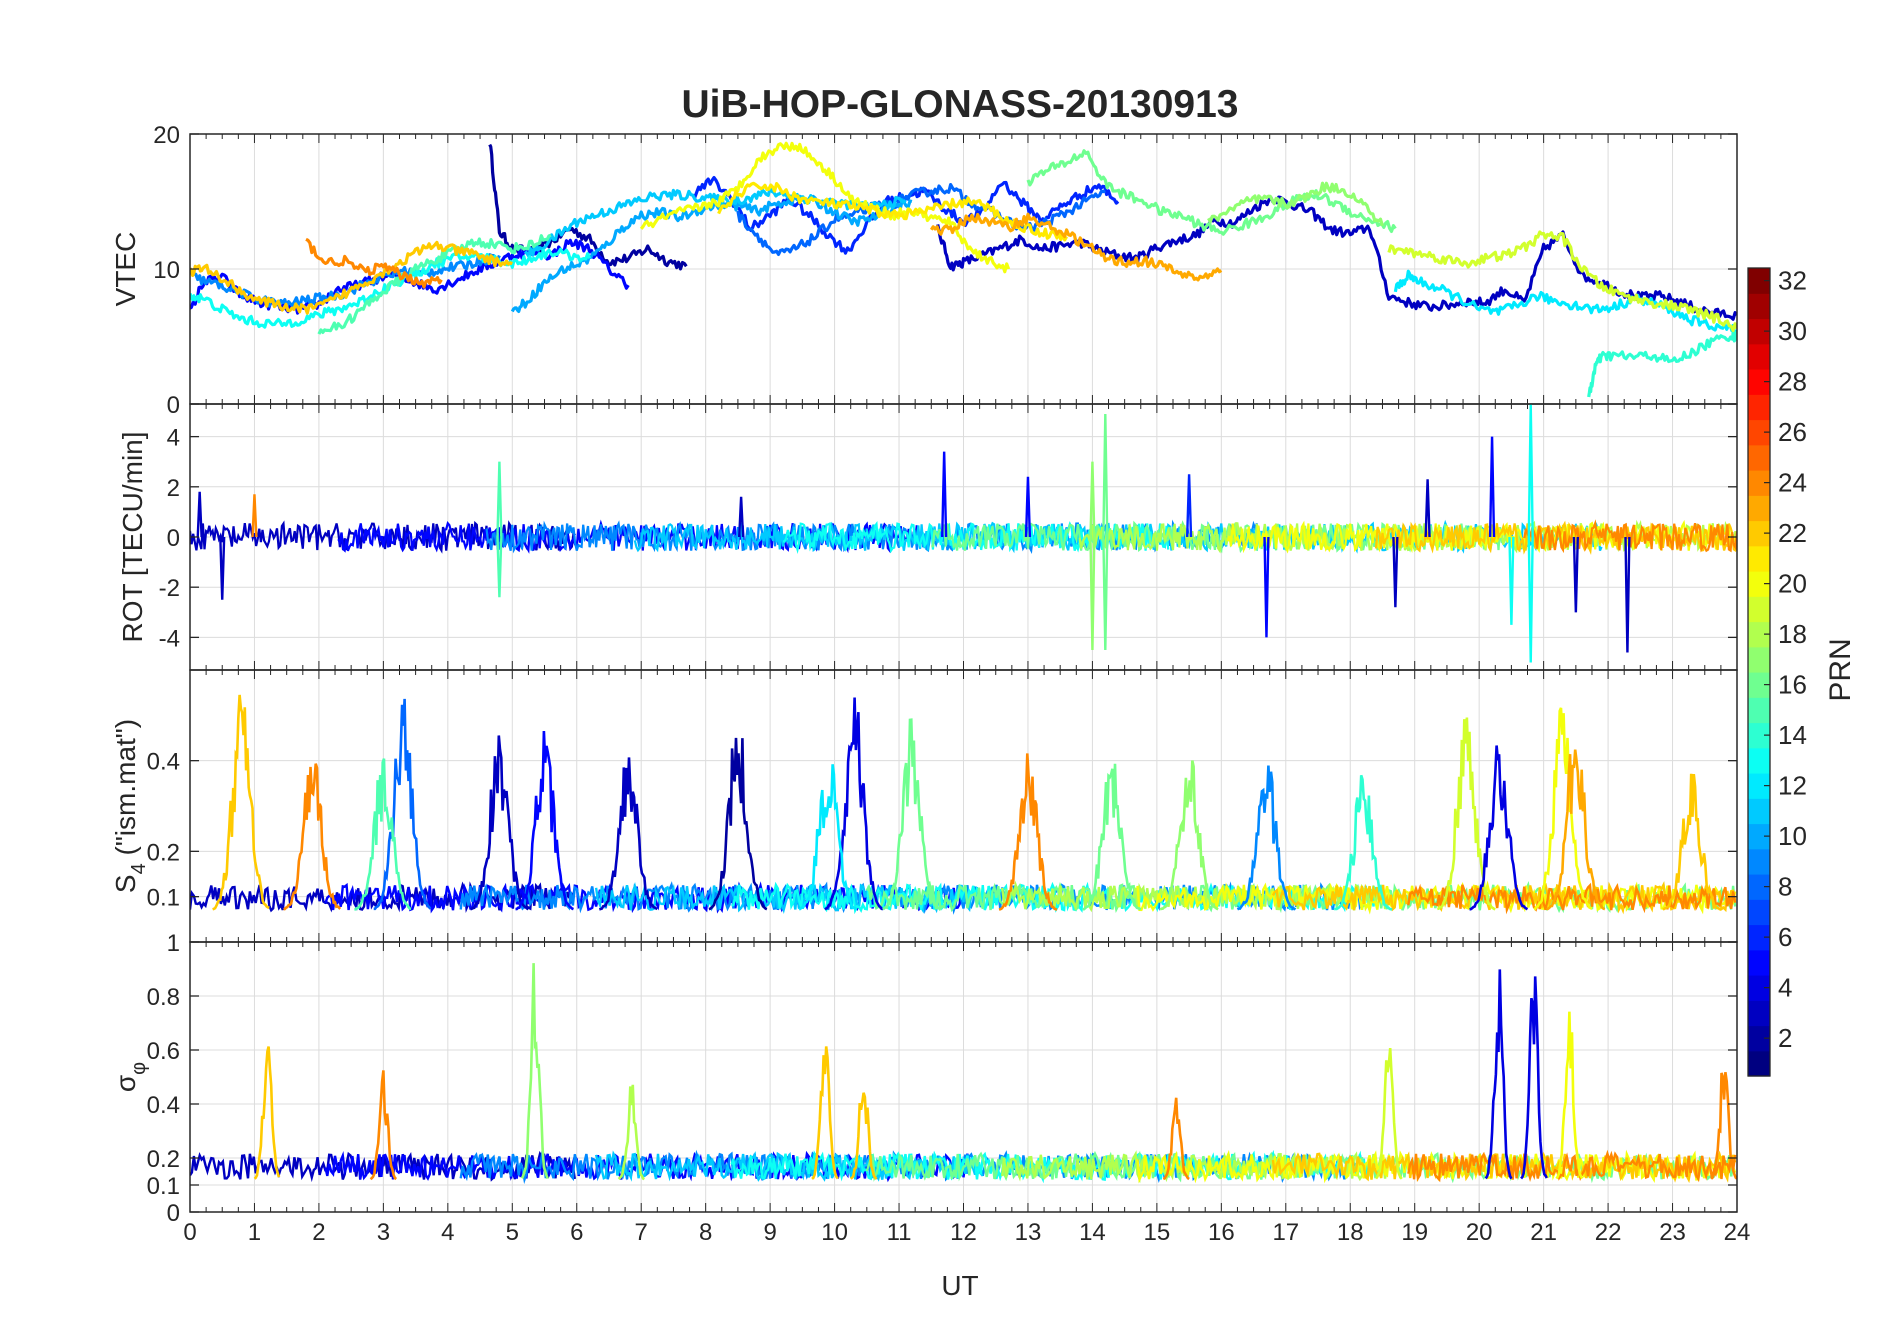  I want to click on y-tick-label: 0.4, so click(163, 1105).